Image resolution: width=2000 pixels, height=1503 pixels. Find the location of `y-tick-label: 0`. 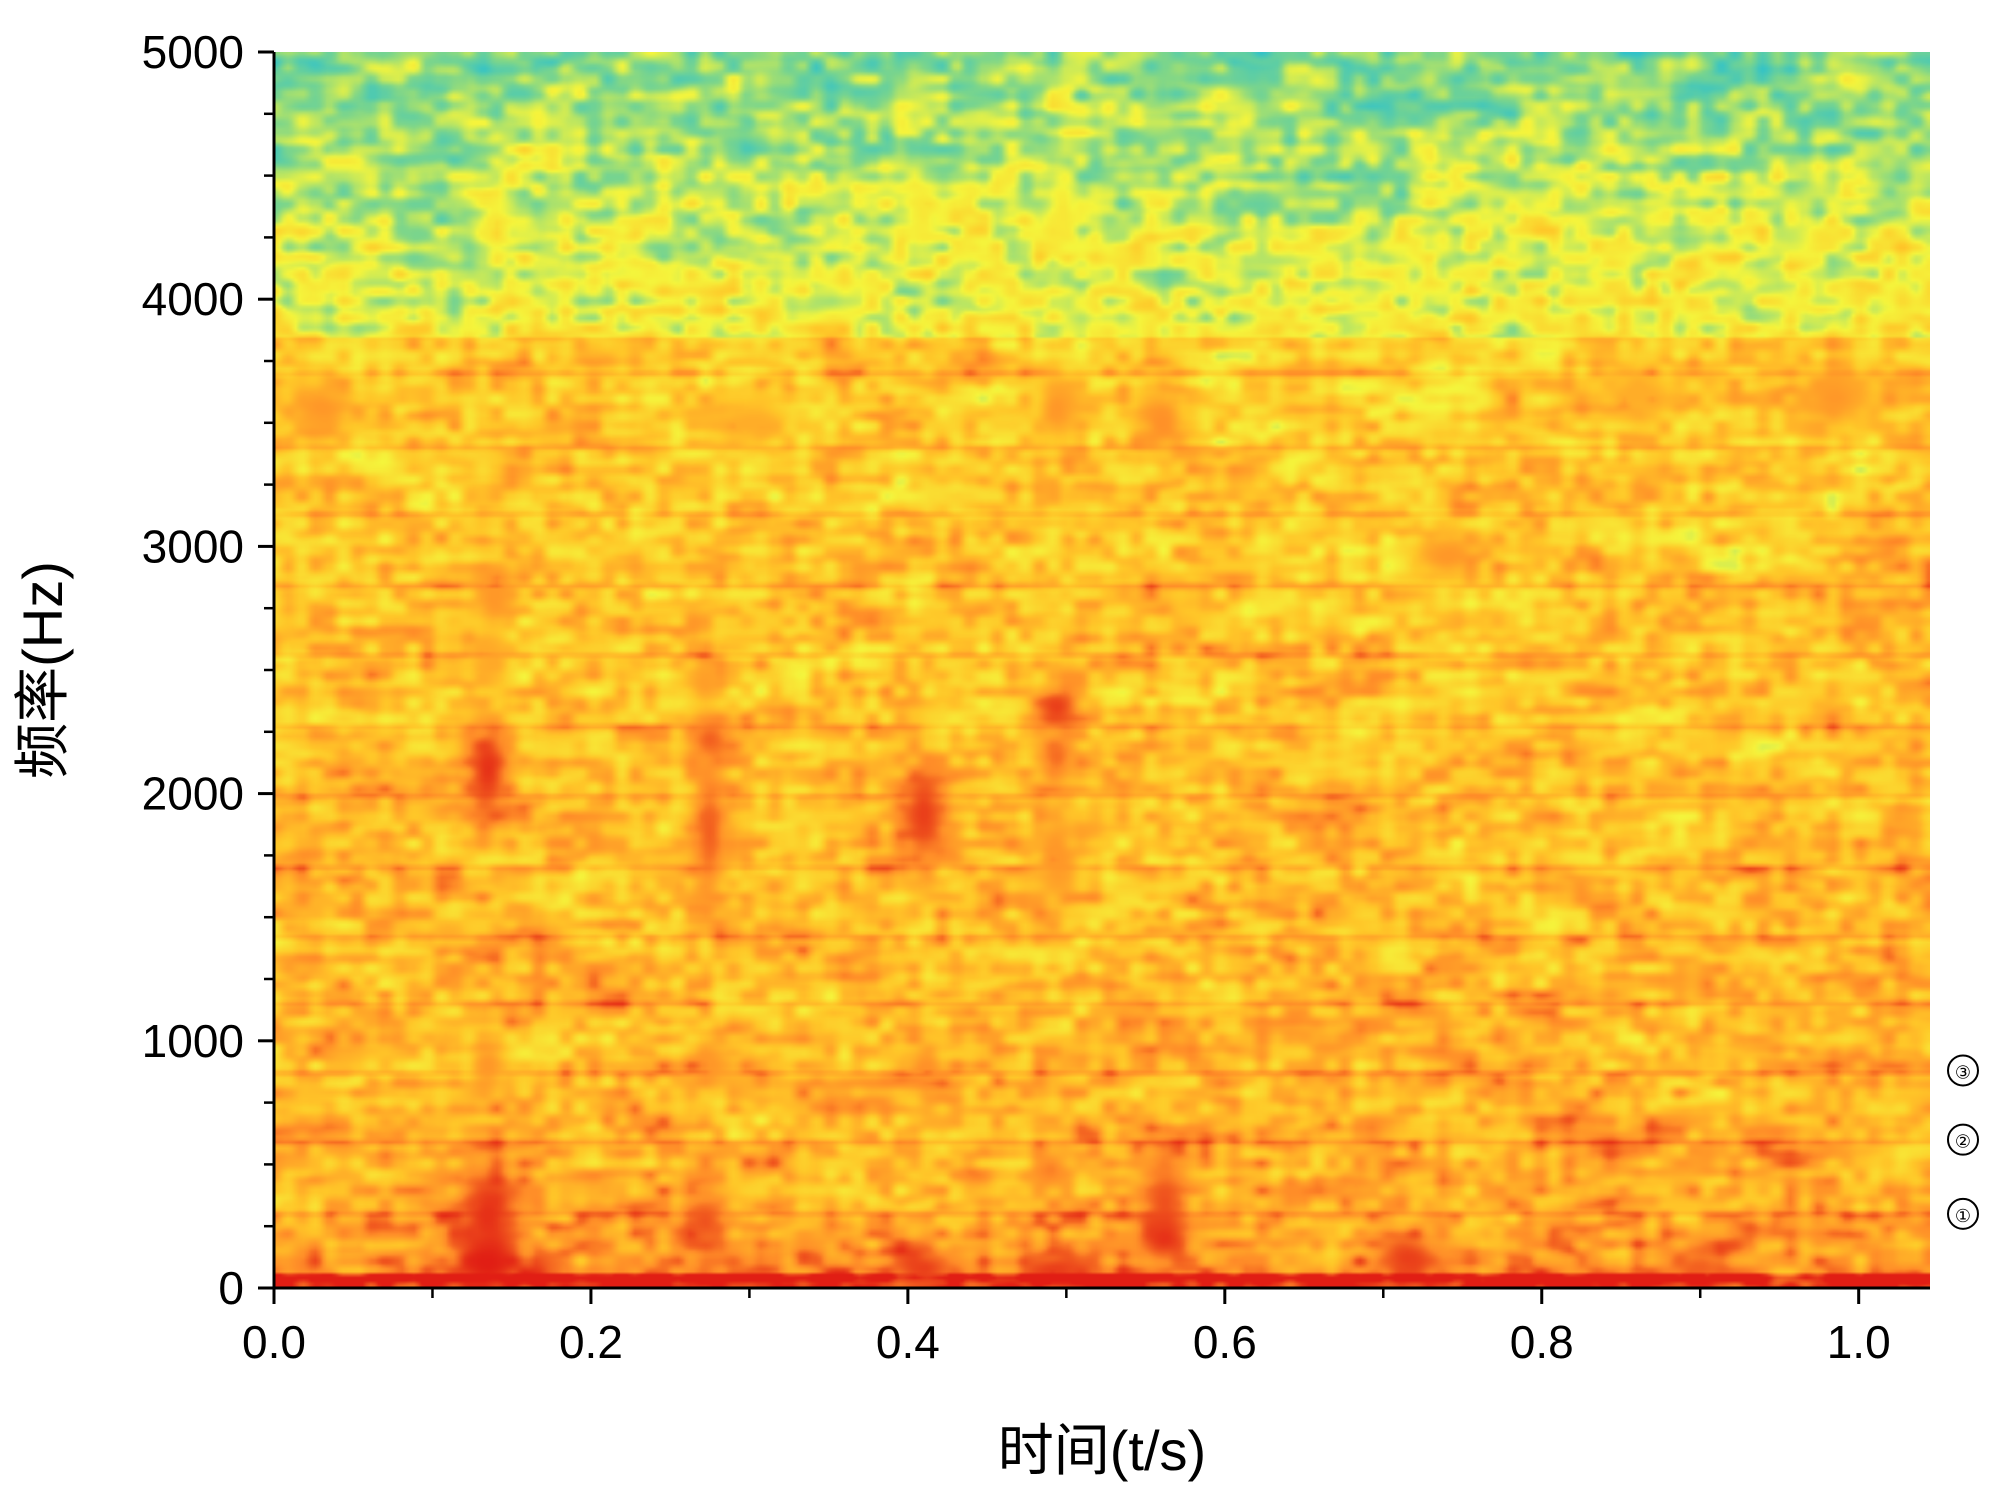

y-tick-label: 0 is located at coordinates (231, 1288).